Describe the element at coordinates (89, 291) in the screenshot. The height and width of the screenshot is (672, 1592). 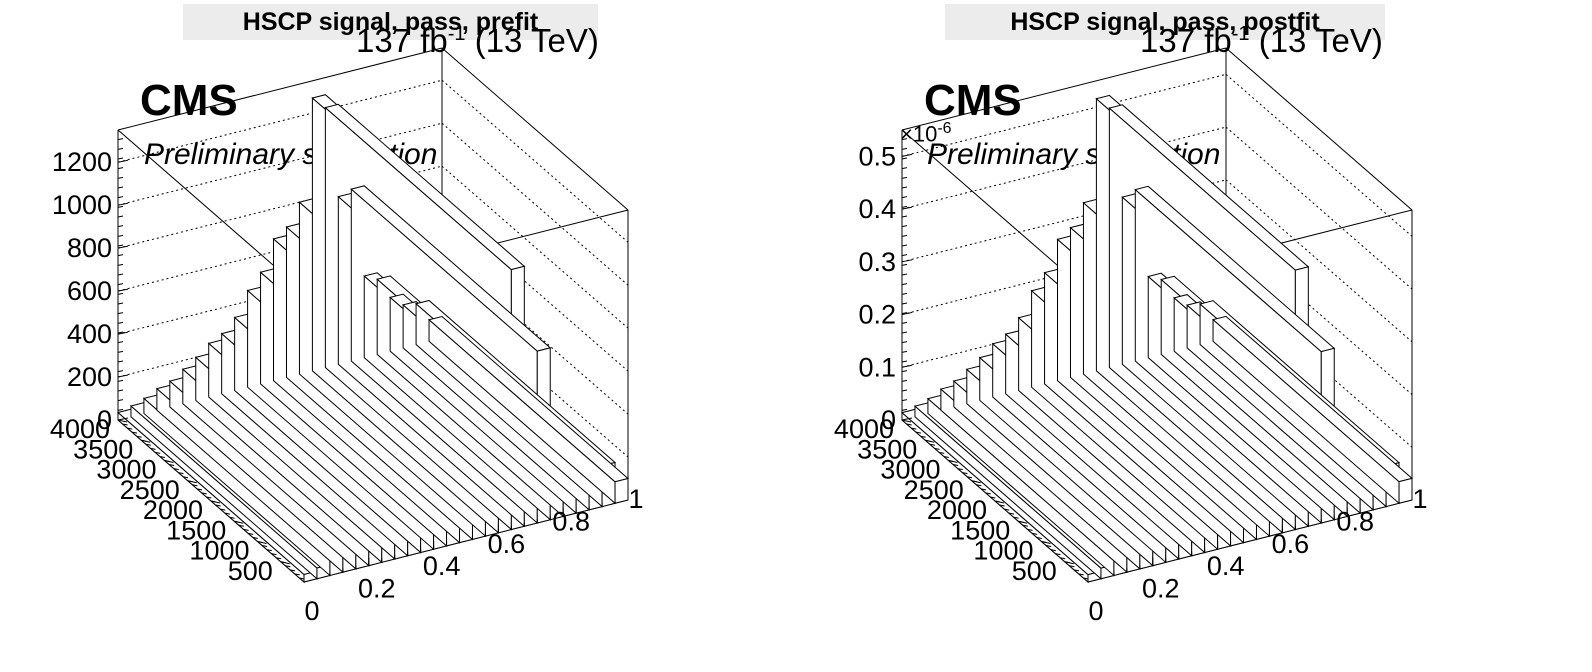
I see `z-tick-label-0-3: 600` at that location.